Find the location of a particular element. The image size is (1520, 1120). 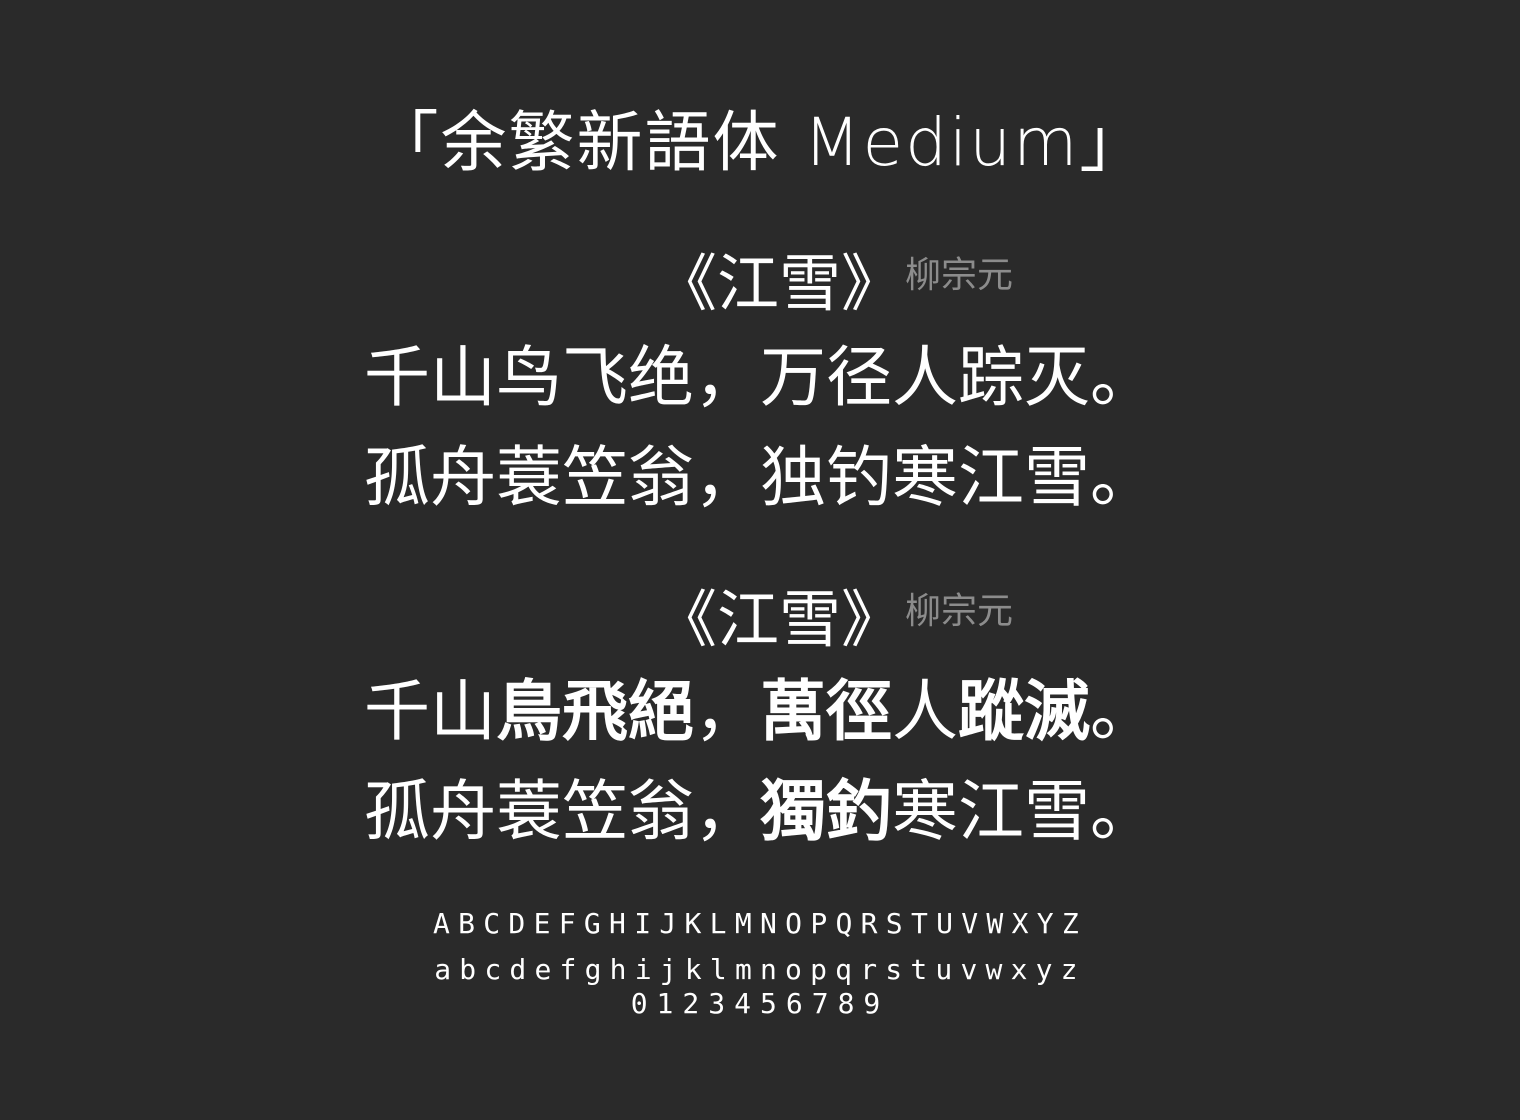

poem-line-1-simplified: 千山鸟飞绝，万径人踪灭。 is located at coordinates (760, 377).